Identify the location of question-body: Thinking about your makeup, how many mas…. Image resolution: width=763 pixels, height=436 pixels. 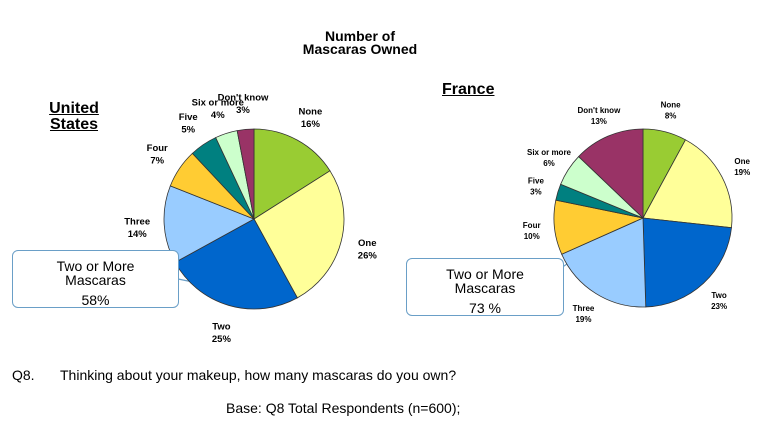
(258, 375).